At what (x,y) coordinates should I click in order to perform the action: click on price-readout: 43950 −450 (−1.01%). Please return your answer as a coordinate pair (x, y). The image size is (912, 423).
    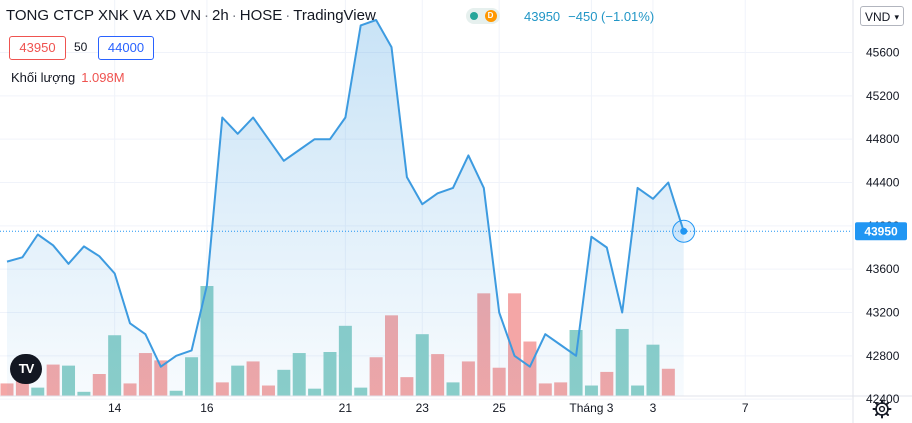
    Looking at the image, I should click on (593, 16).